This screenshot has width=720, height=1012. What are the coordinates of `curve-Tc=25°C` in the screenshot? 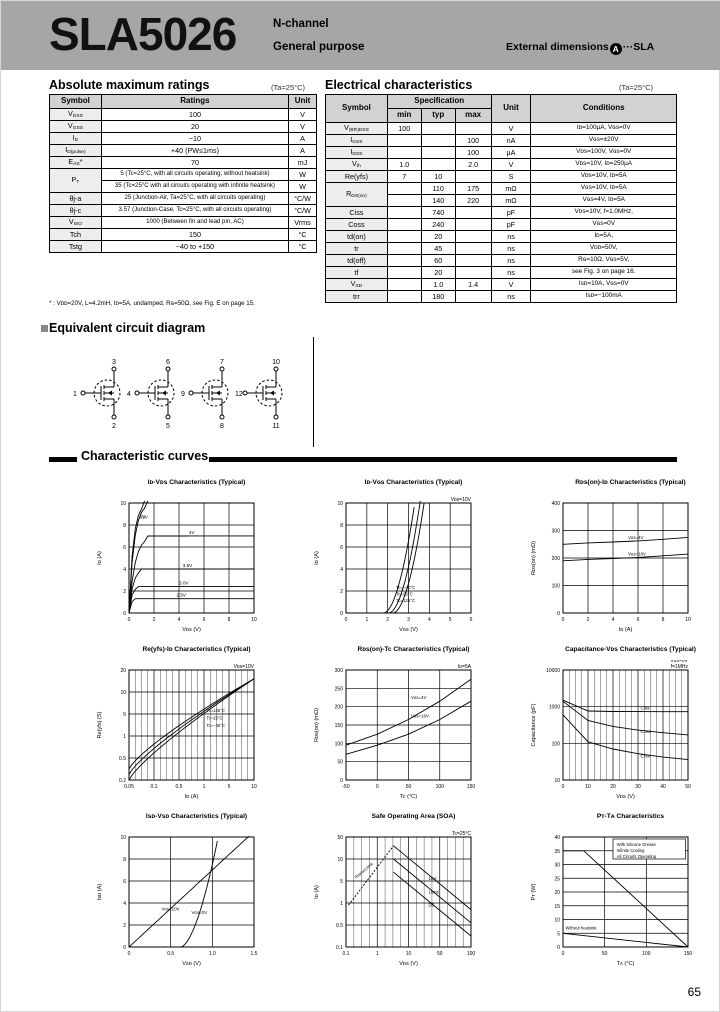 It's located at (191, 726).